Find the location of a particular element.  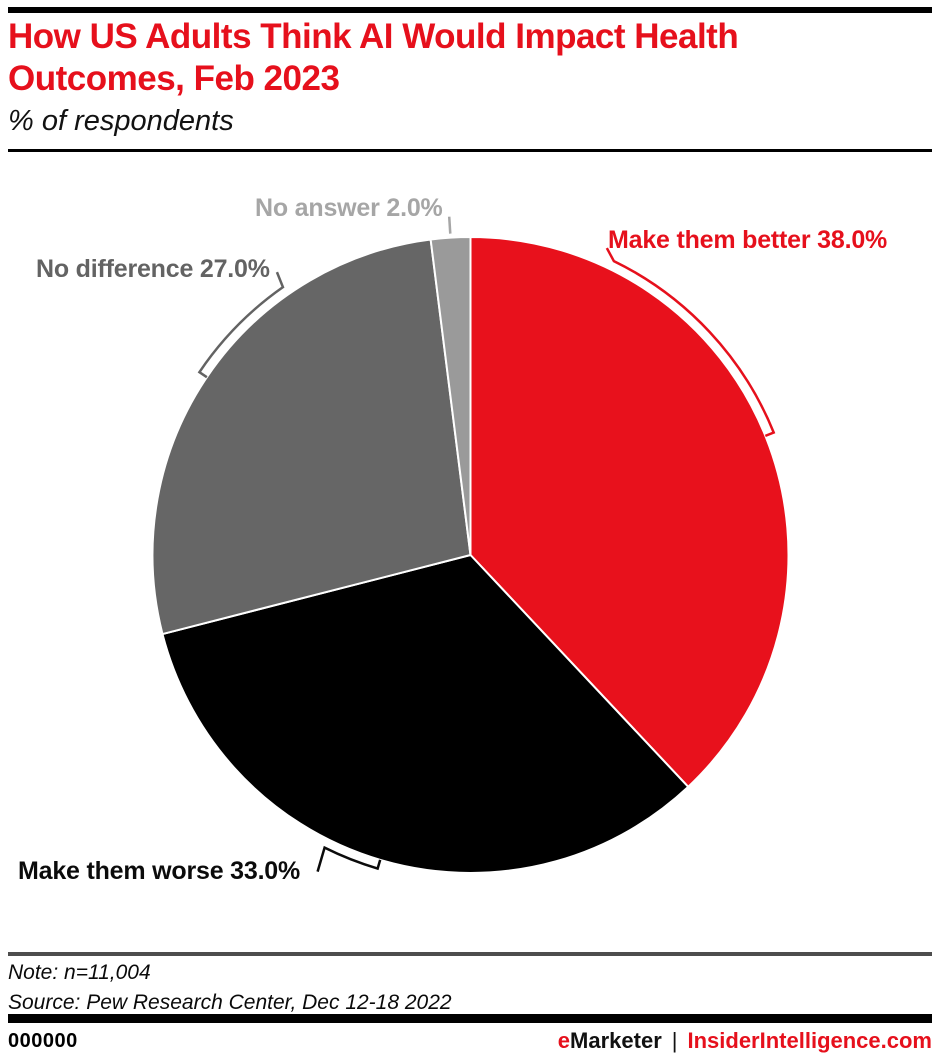

slice-label-no-difference: No difference 27.0% is located at coordinates (153, 269).